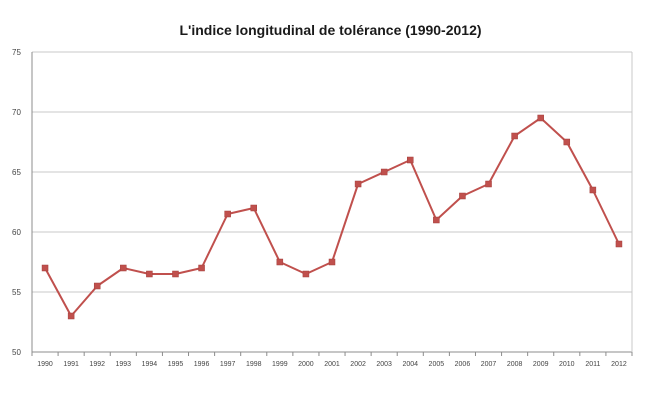 Image resolution: width=661 pixels, height=403 pixels. Describe the element at coordinates (358, 364) in the screenshot. I see `x-tick-label: 2002` at that location.